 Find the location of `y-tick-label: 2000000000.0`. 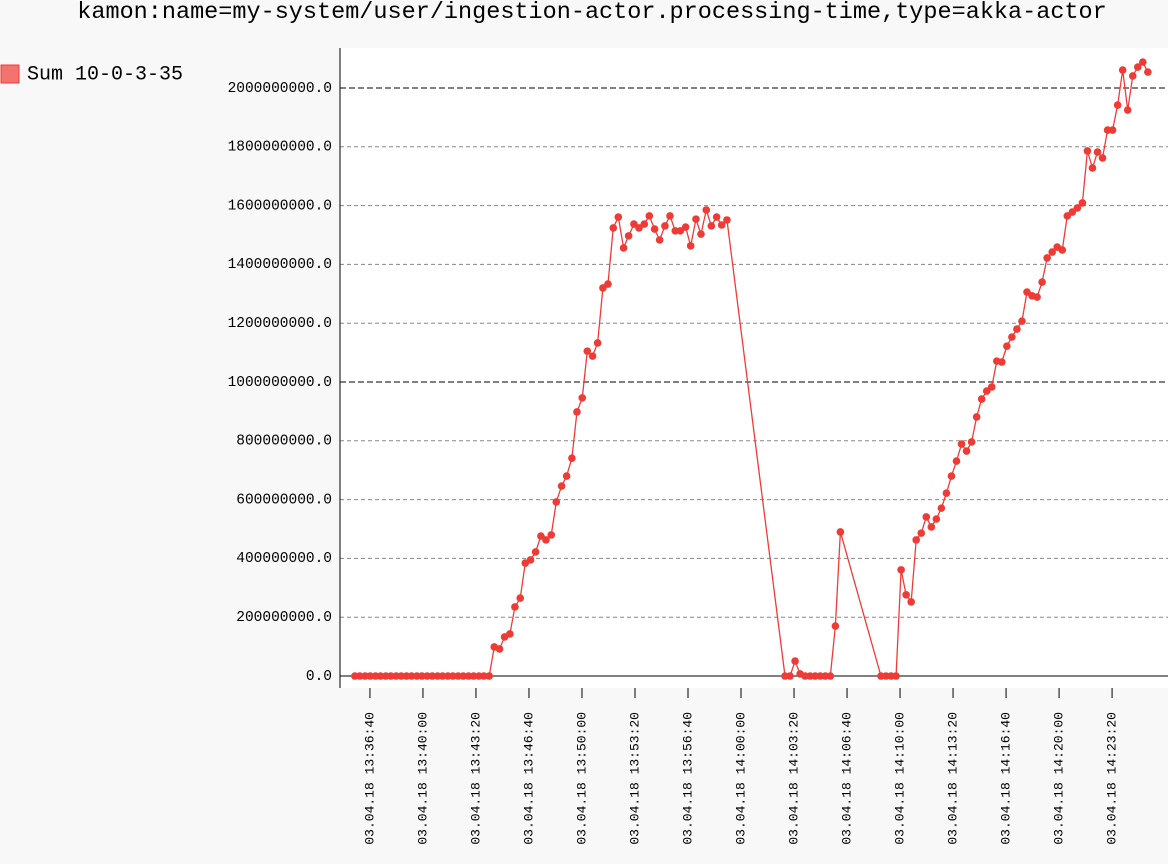

y-tick-label: 2000000000.0 is located at coordinates (280, 89).